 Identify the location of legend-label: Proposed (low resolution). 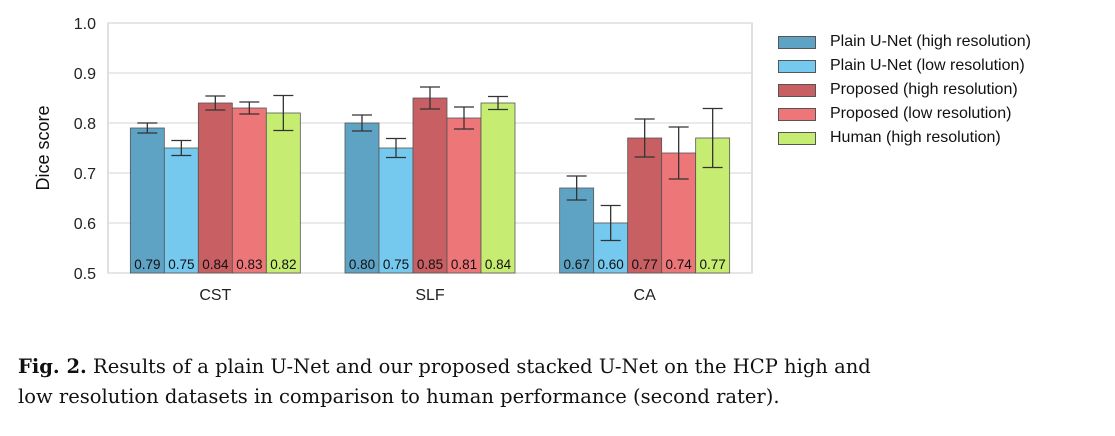
(921, 113).